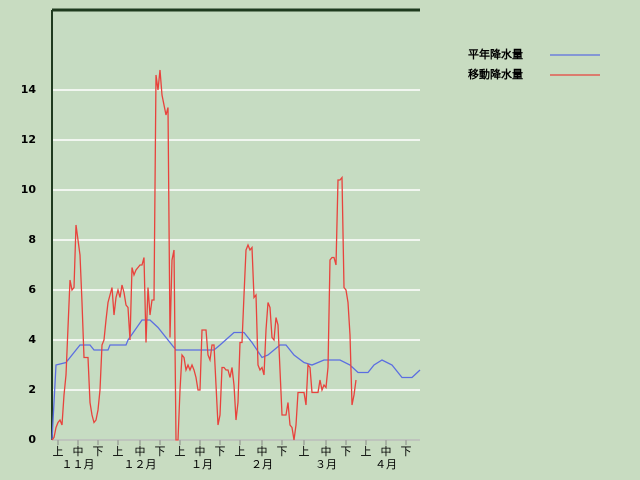 The height and width of the screenshot is (480, 640). Describe the element at coordinates (236, 380) in the screenshot. I see `series-line` at that location.